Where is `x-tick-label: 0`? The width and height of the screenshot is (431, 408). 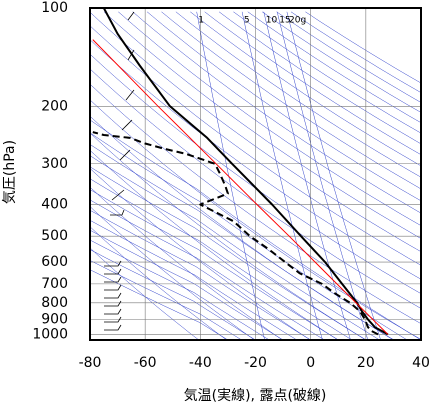 x-tick-label: 0 is located at coordinates (310, 363).